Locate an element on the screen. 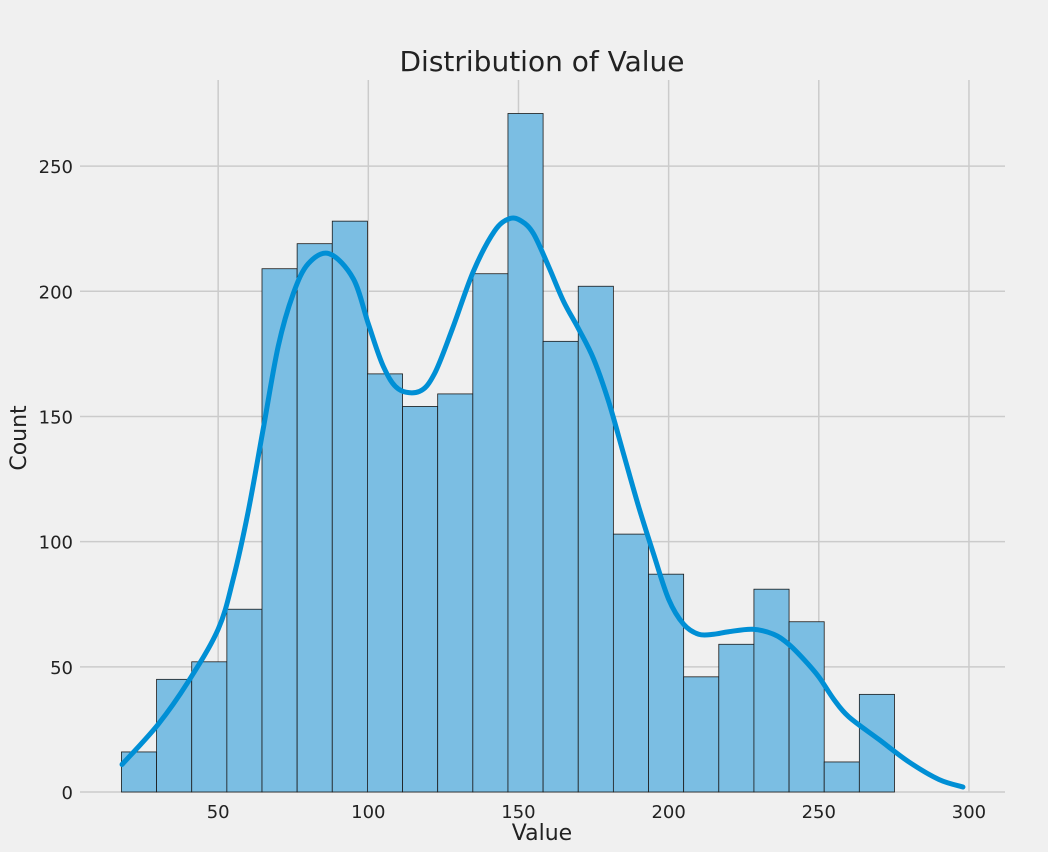 The height and width of the screenshot is (852, 1048). x-axis-label: Value is located at coordinates (542, 833).